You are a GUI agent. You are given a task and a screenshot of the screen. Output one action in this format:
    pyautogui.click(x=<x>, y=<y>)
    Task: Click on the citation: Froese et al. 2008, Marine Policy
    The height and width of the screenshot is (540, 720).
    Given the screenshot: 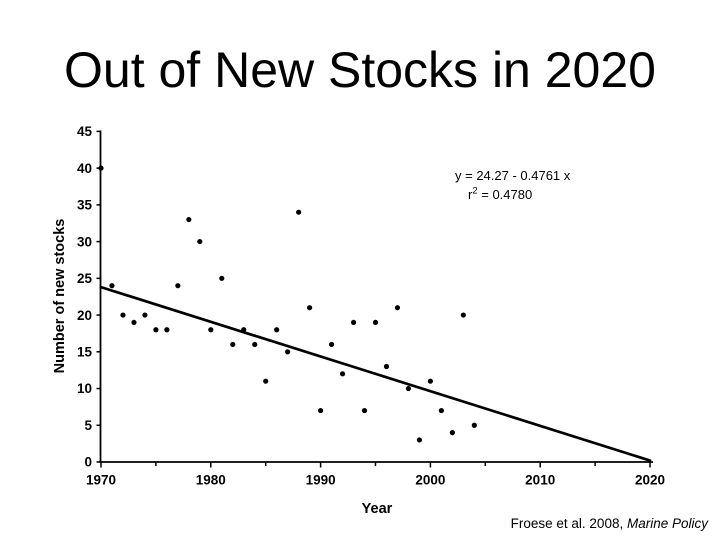 What is the action you would take?
    pyautogui.click(x=609, y=523)
    